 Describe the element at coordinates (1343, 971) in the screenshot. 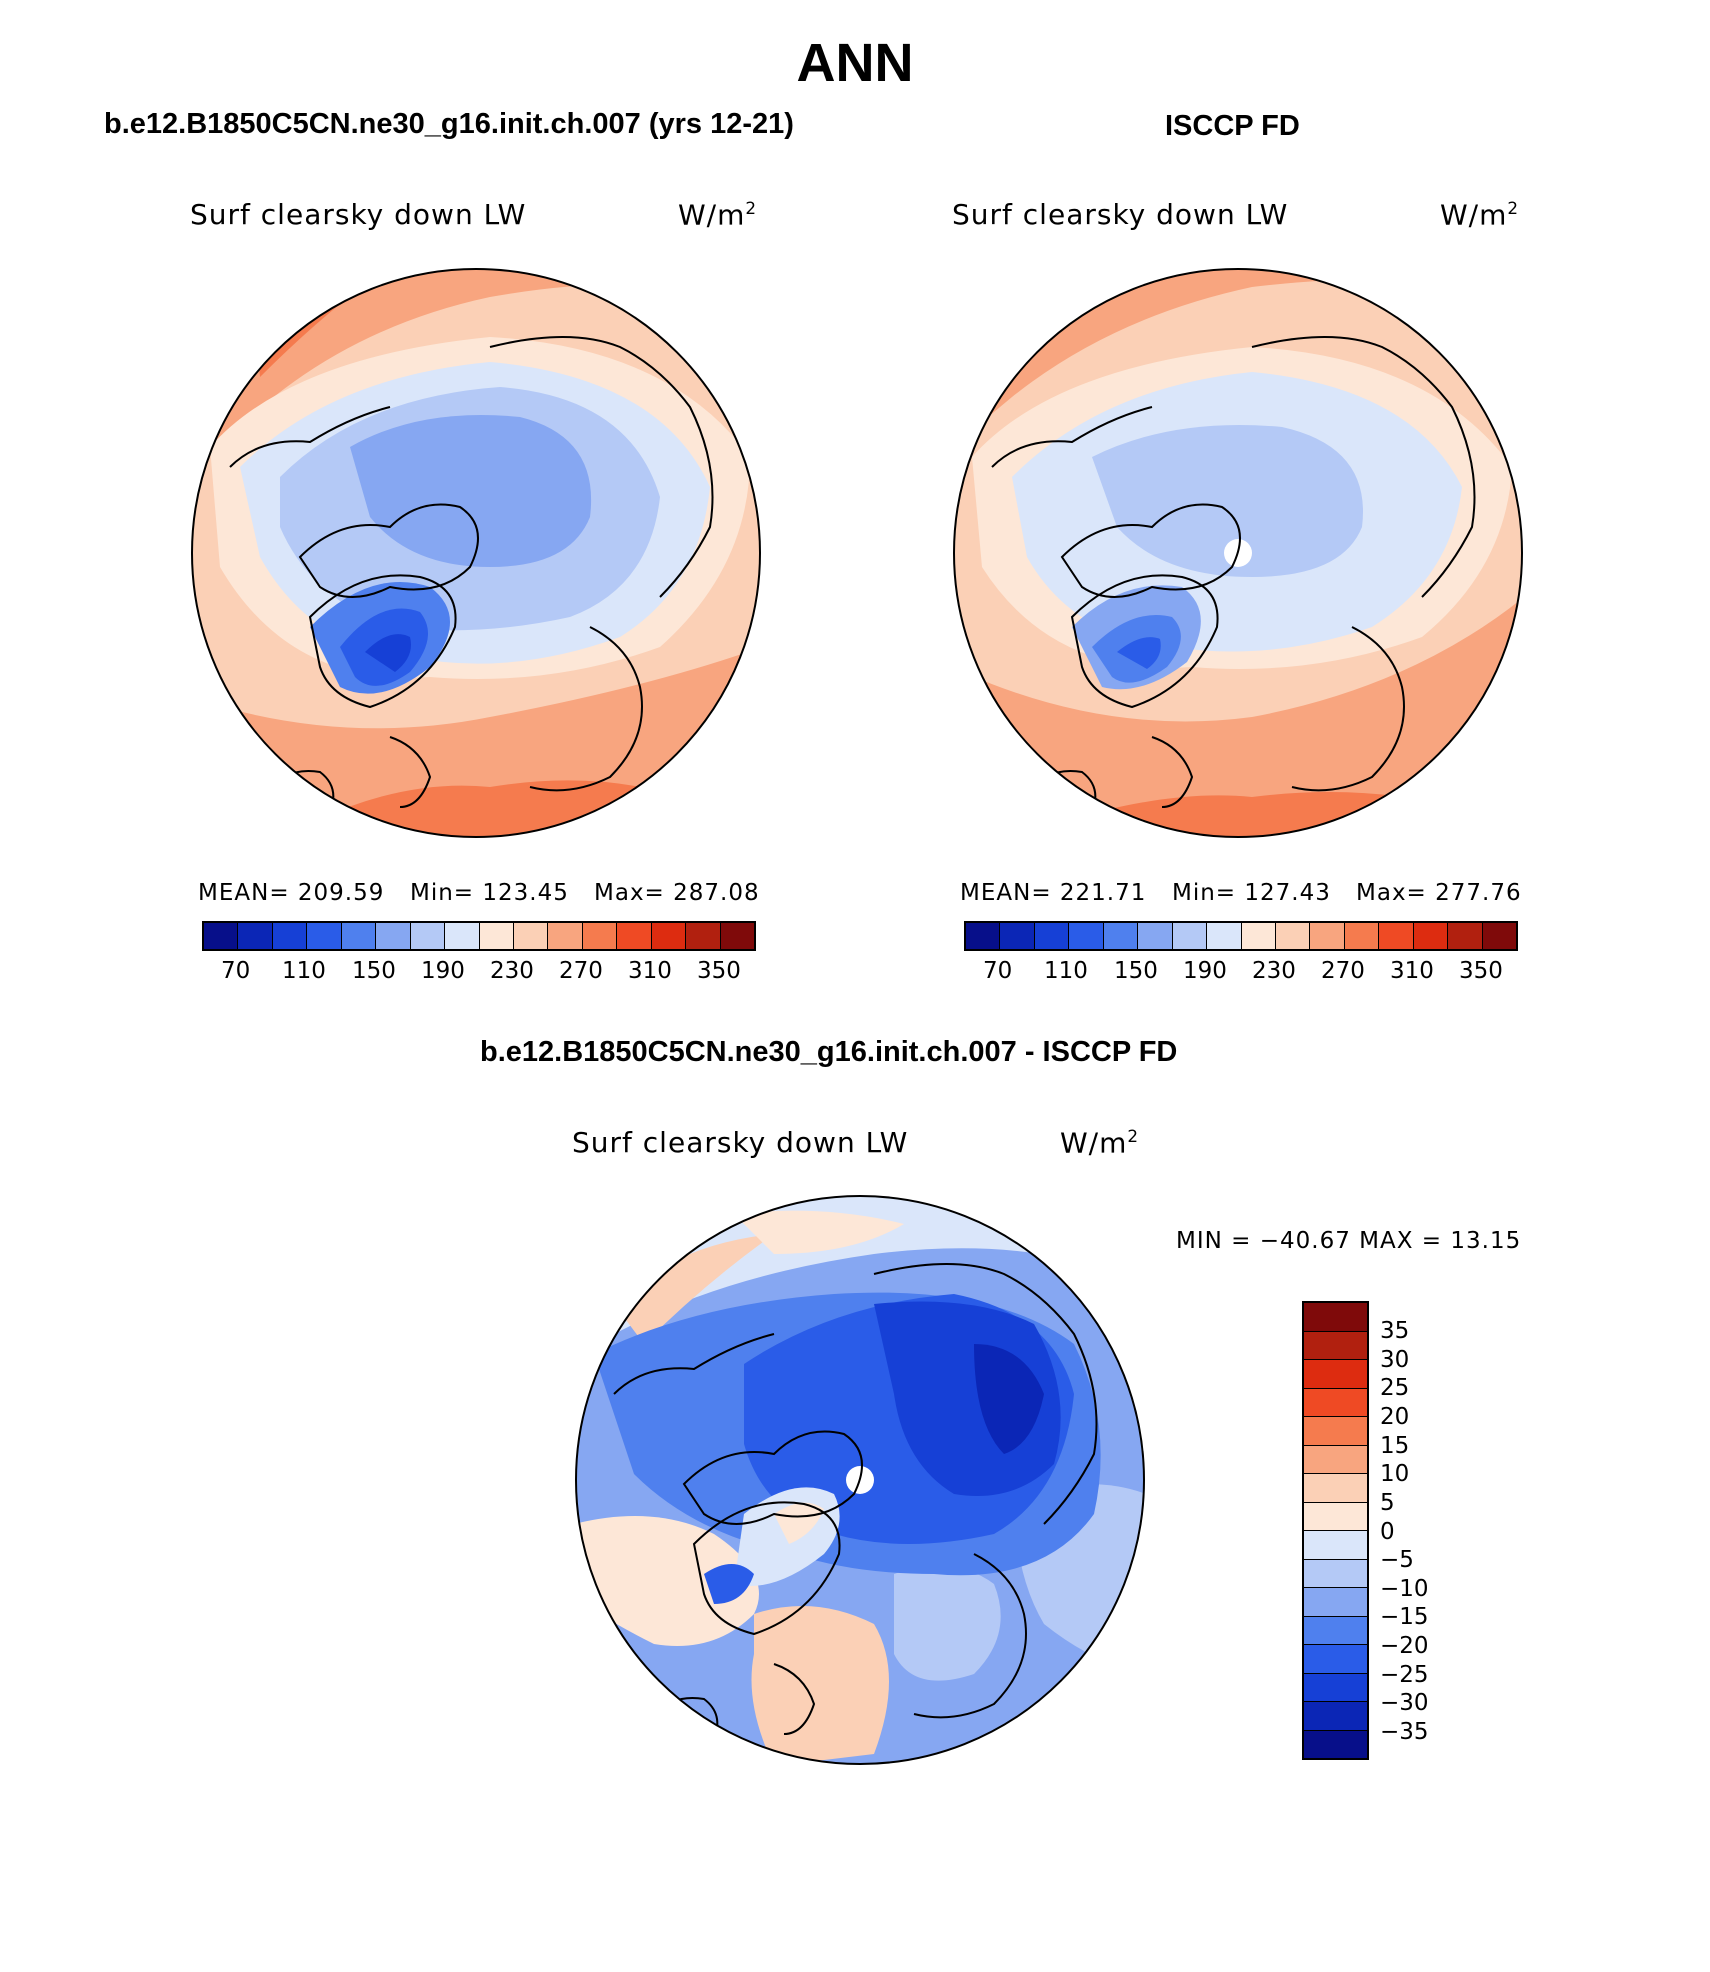

I see `obs-colorbar-tick: 270` at that location.